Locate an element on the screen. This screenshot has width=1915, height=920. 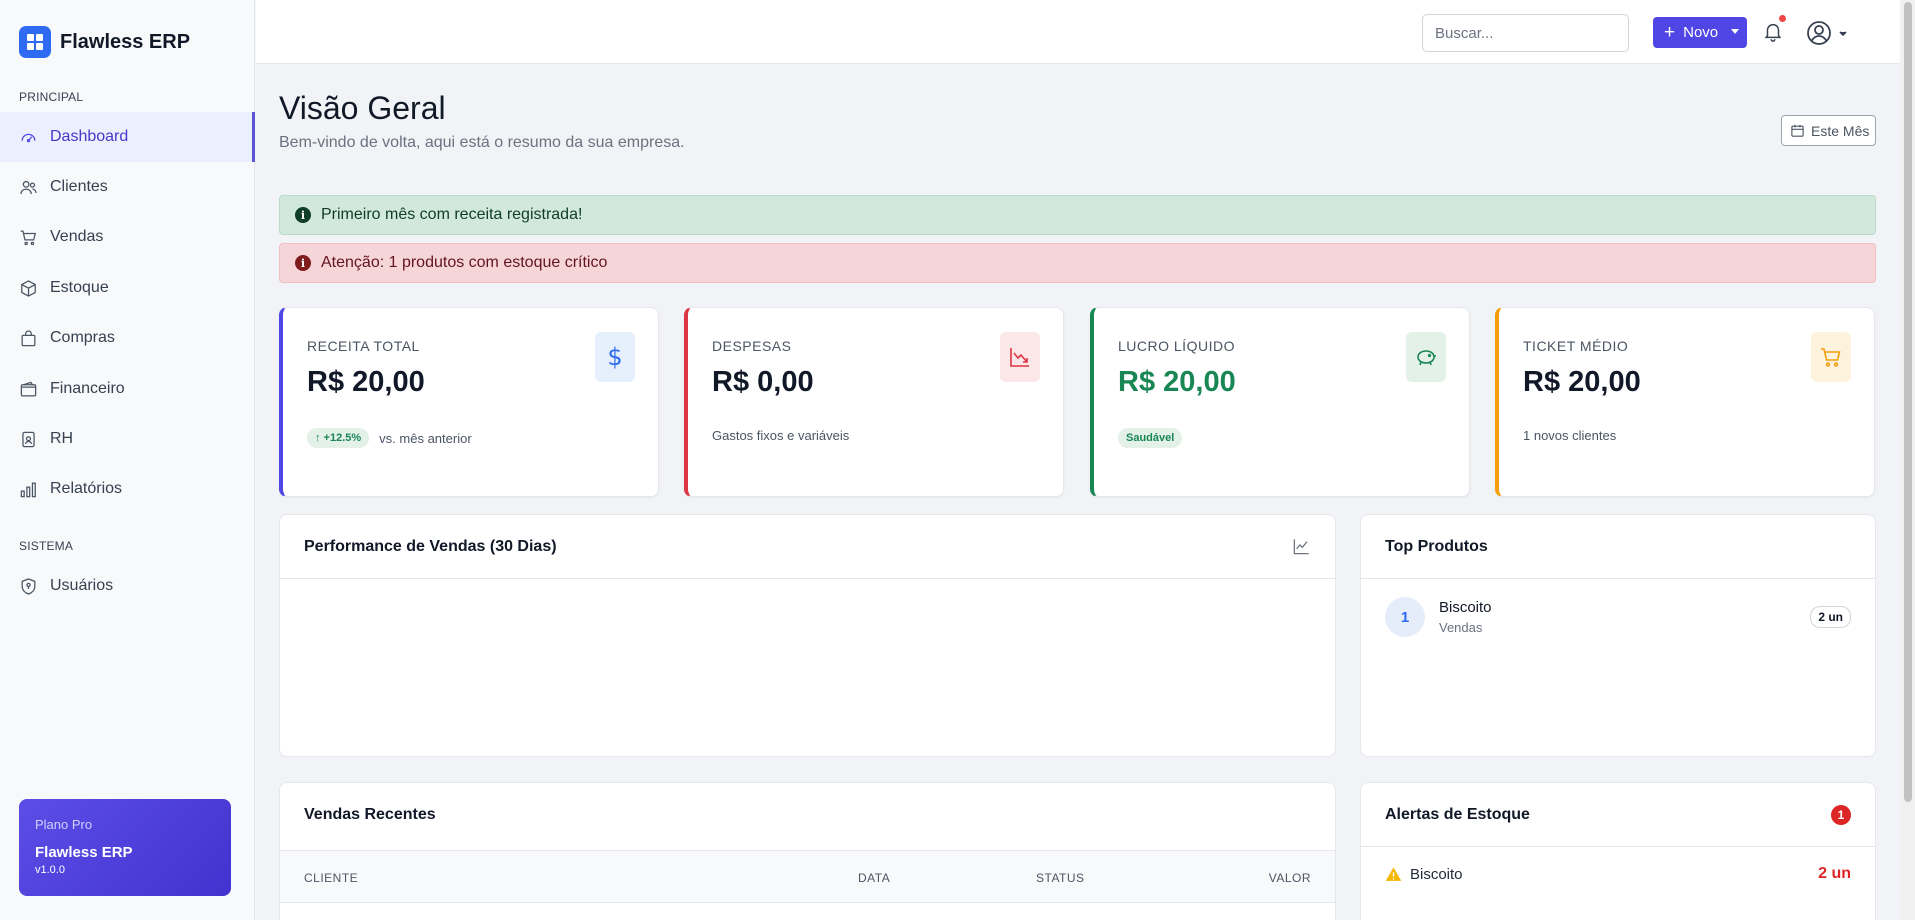
sidebar-item-usuarios: Usuários is located at coordinates (127, 586).